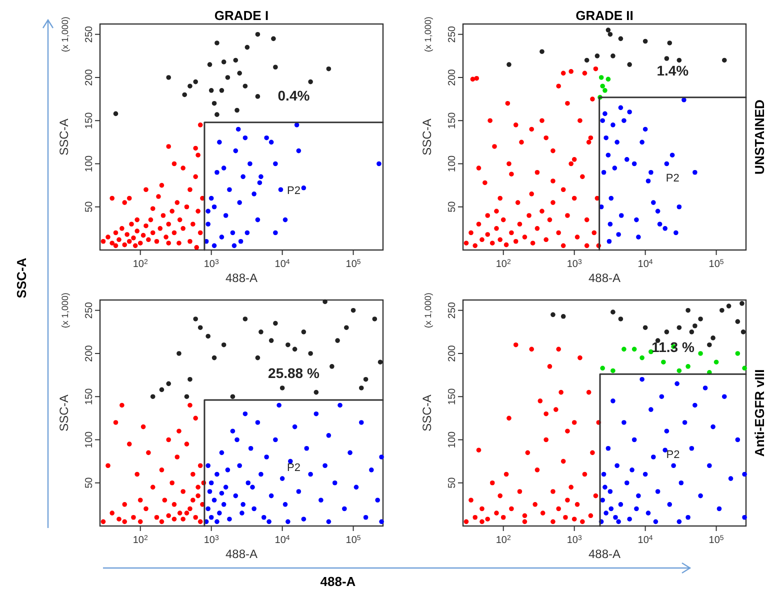 The height and width of the screenshot is (597, 780). Describe the element at coordinates (241, 15) in the screenshot. I see `chart-title: GRADE I` at that location.